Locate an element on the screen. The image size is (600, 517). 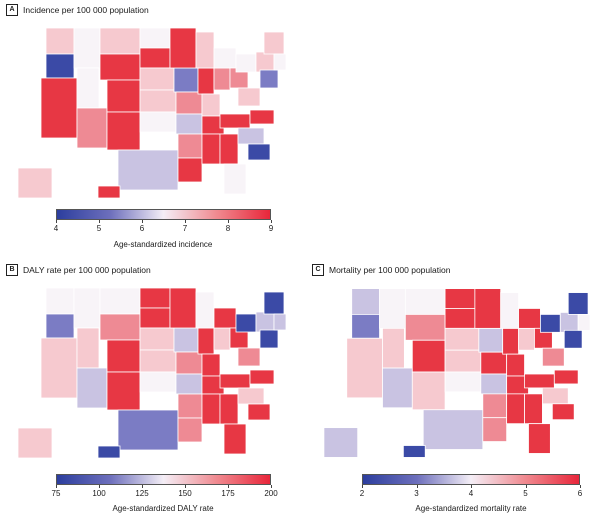
legend-tick-label: 9 is located at coordinates (271, 228).